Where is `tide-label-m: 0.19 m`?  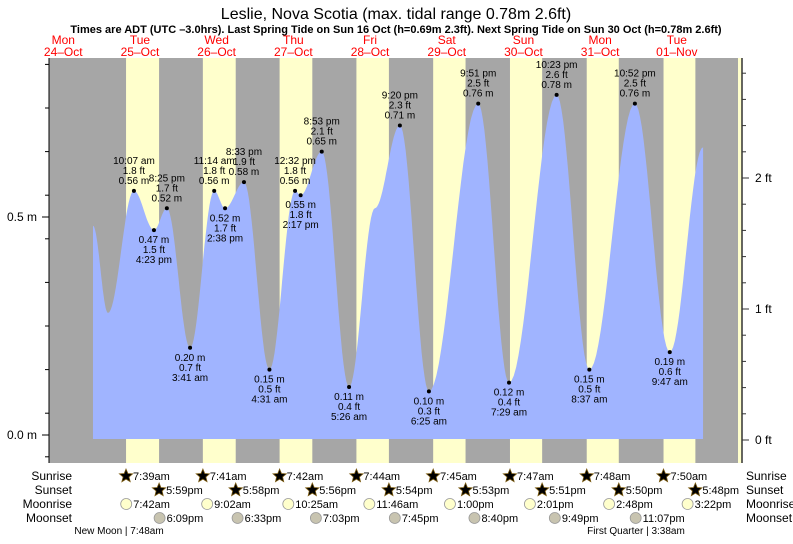
tide-label-m: 0.19 m is located at coordinates (669, 362).